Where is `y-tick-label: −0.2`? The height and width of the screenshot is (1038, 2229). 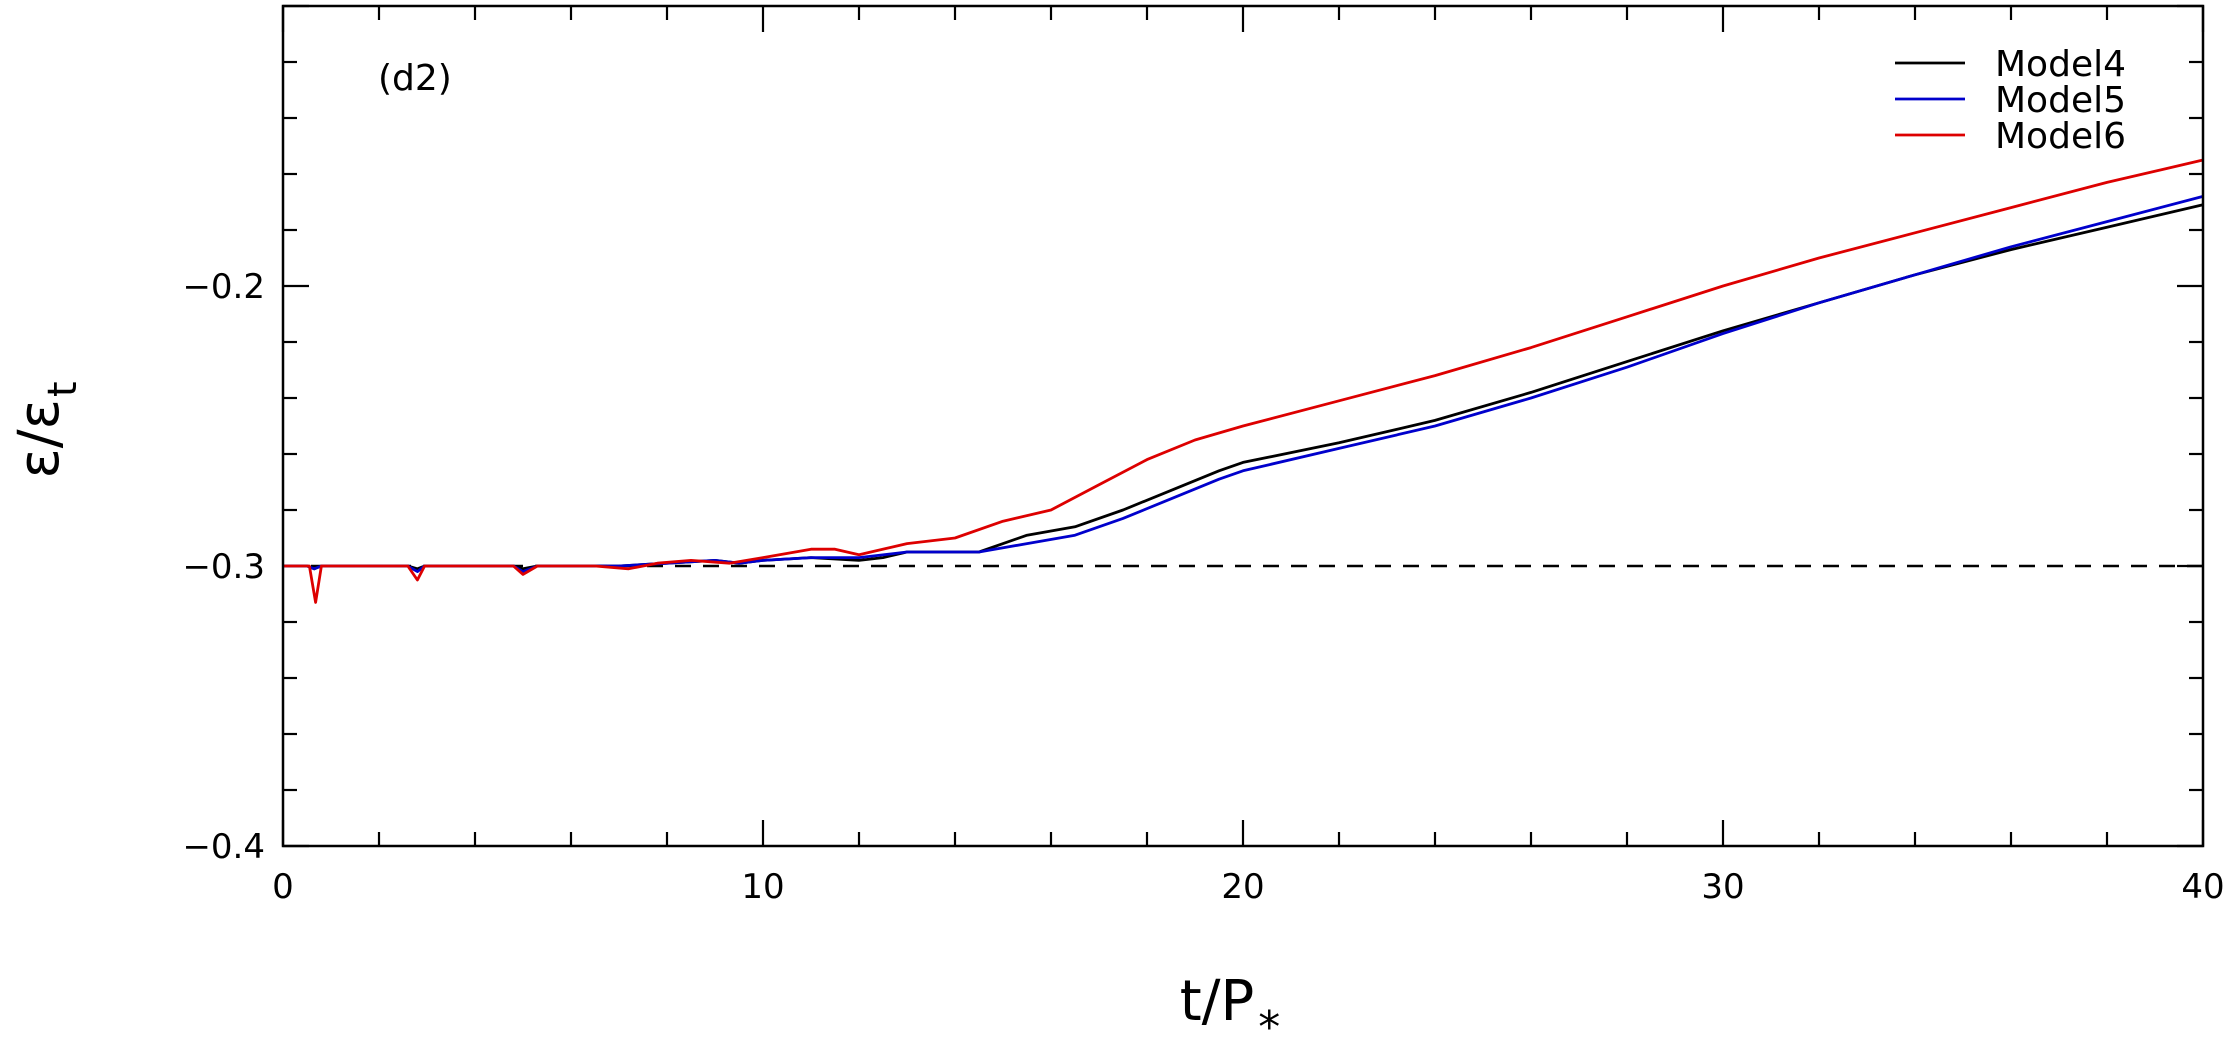 y-tick-label: −0.2 is located at coordinates (223, 287).